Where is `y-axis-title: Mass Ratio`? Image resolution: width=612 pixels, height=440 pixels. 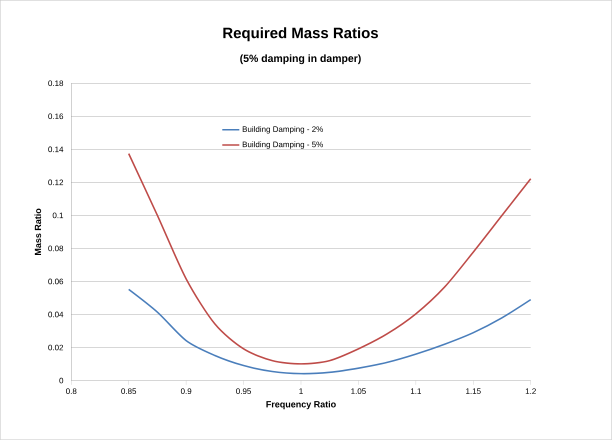 y-axis-title: Mass Ratio is located at coordinates (38, 232).